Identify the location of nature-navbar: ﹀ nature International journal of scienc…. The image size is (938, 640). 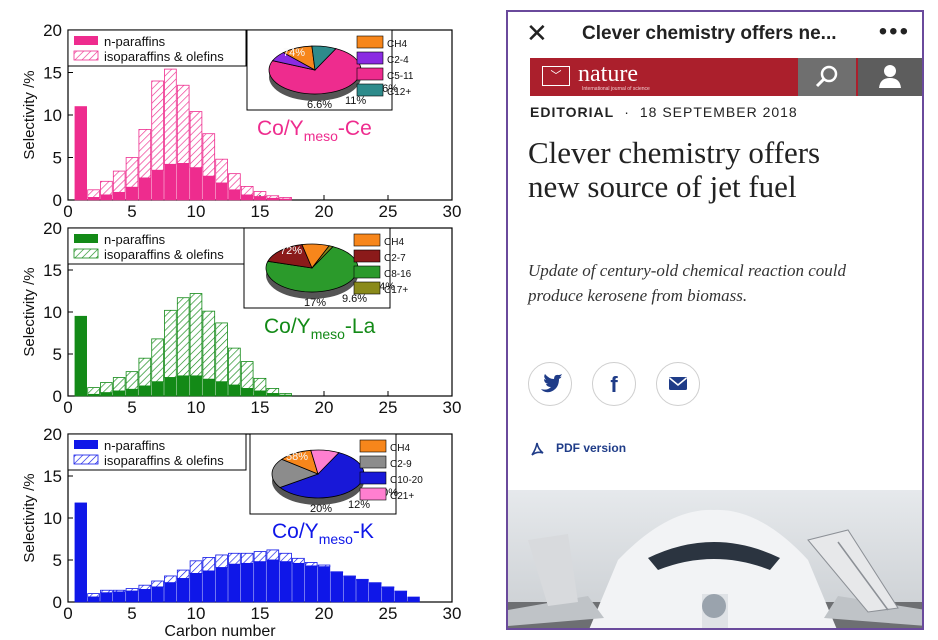
(726, 77).